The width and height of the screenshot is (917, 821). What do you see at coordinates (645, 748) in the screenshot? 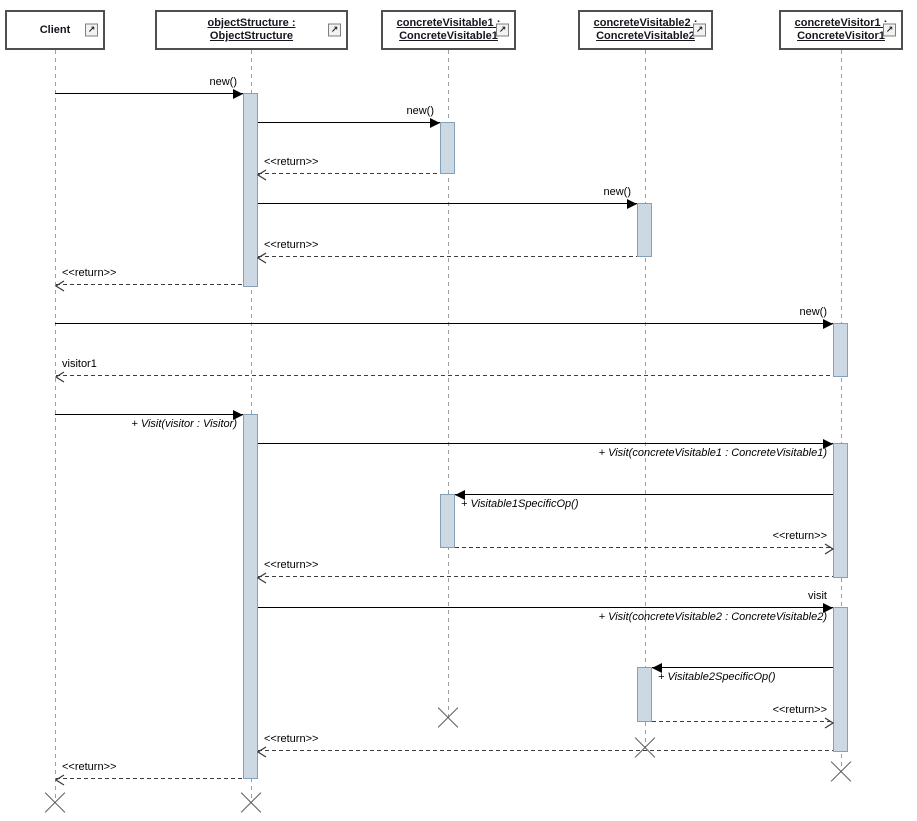
I see `destroy-cross-concreteVisitable2` at bounding box center [645, 748].